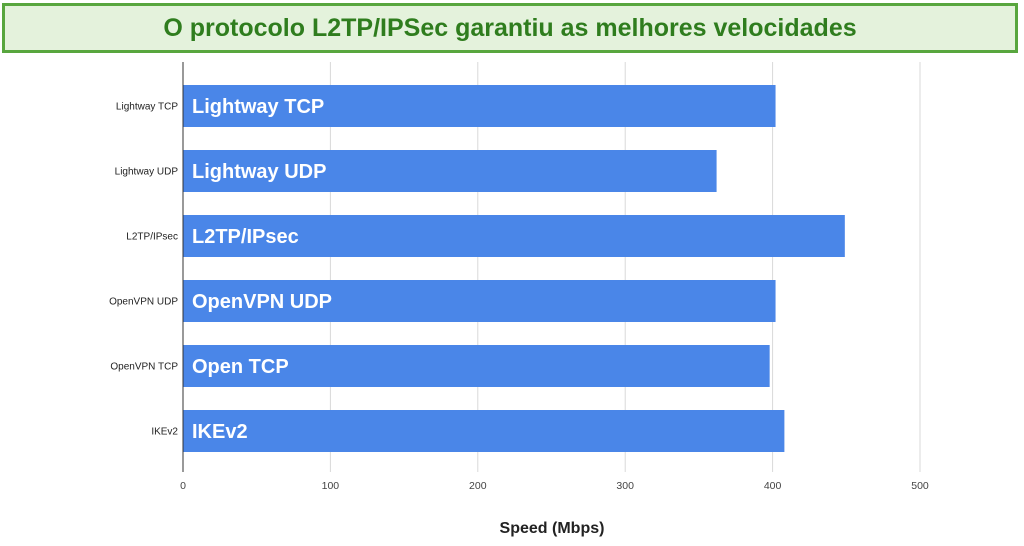 This screenshot has height=546, width=1024. What do you see at coordinates (245, 237) in the screenshot?
I see `bar-label: L2TP/IPsec` at bounding box center [245, 237].